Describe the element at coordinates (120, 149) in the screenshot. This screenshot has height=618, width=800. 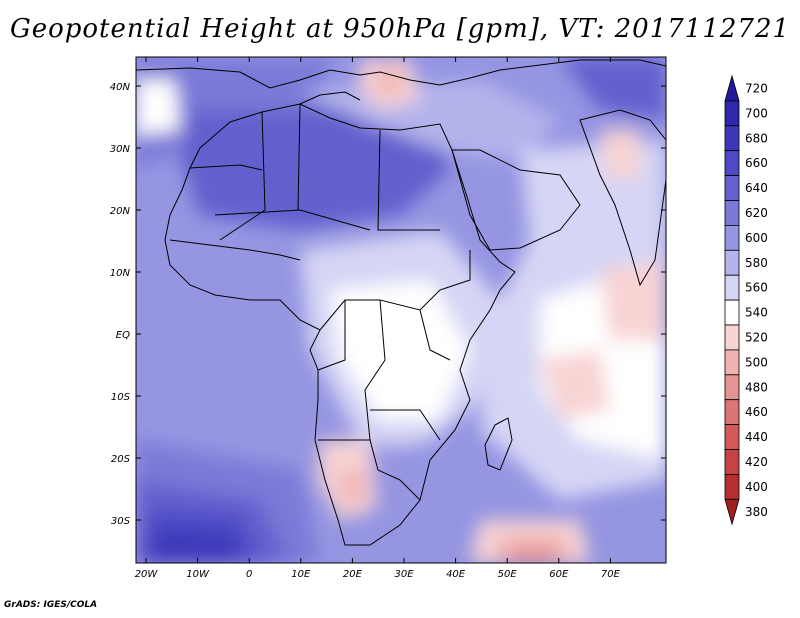
I see `lat-label: 30N` at that location.